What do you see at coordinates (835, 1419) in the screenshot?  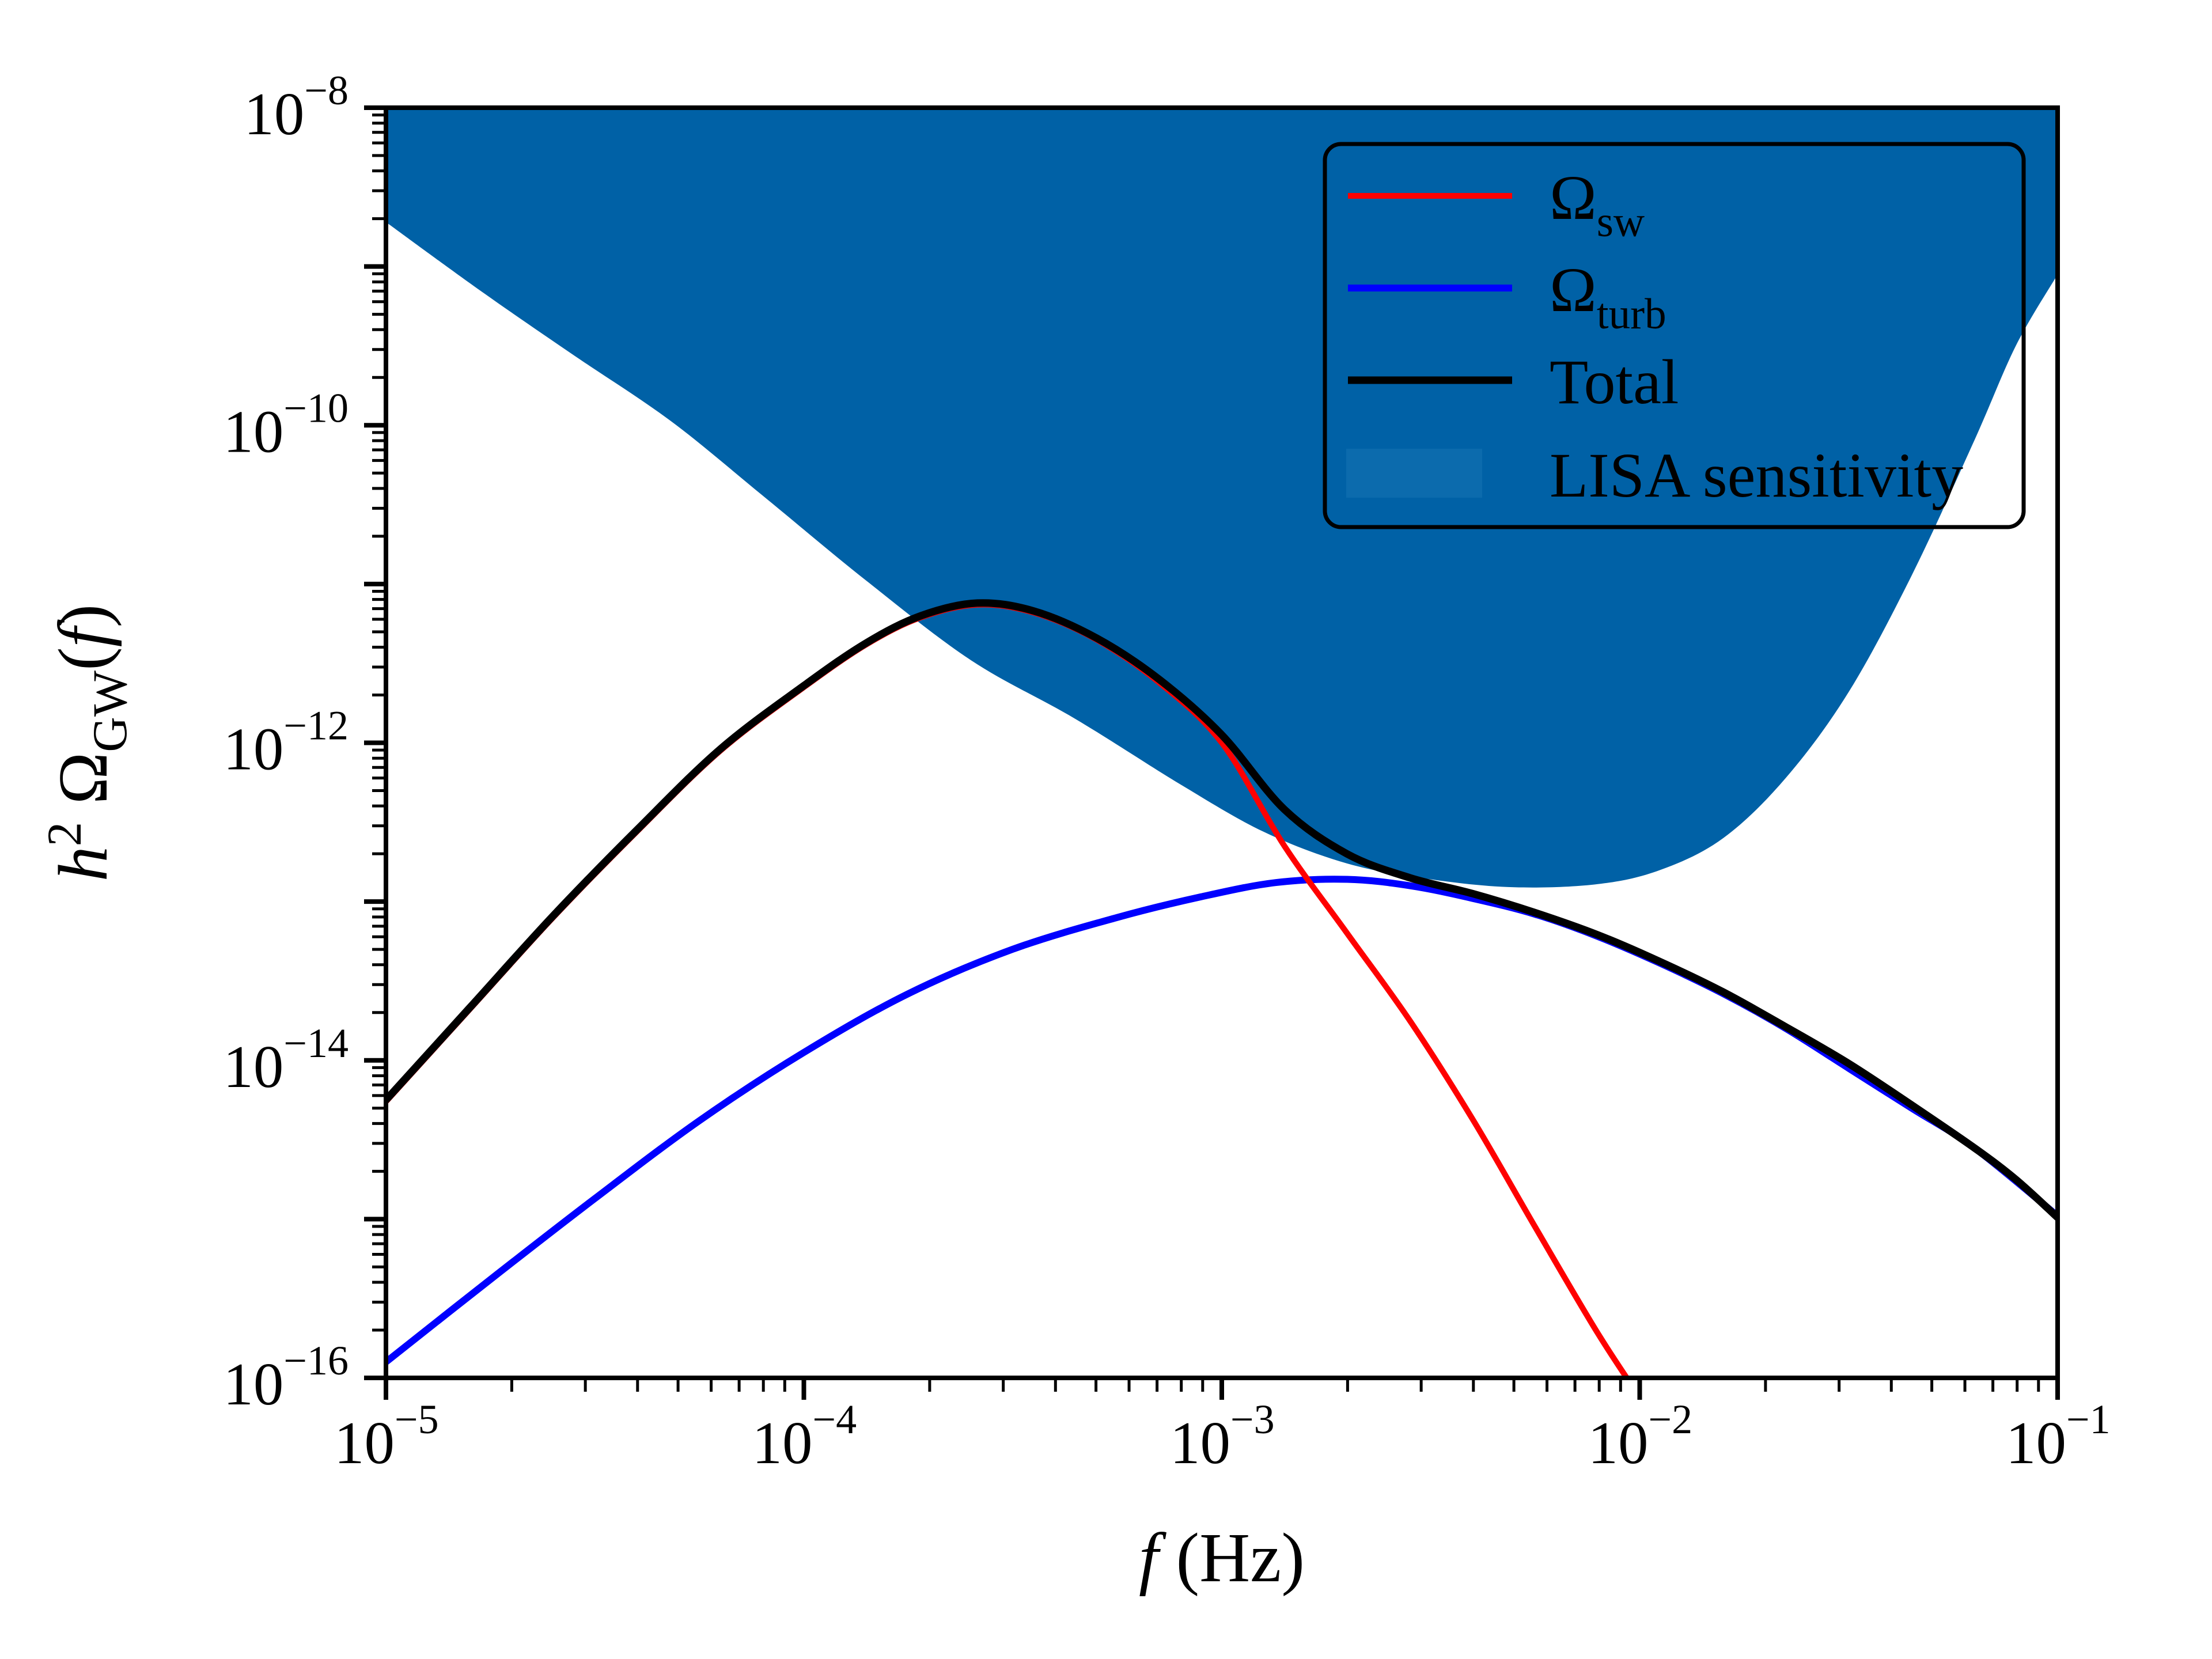 I see `tick-label-exponent: −4` at bounding box center [835, 1419].